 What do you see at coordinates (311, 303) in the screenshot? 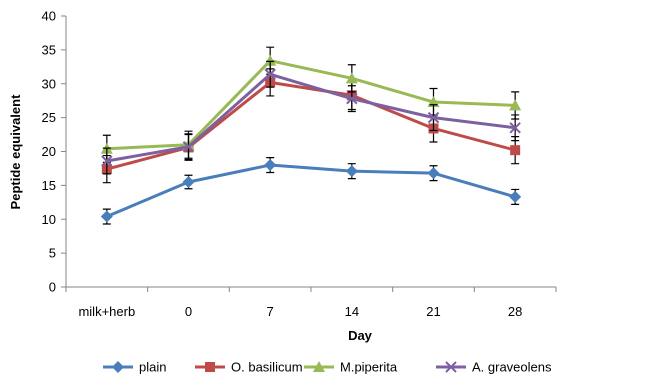
I see `x-axis-ticks: milk+herb 0 7 14 21 28` at bounding box center [311, 303].